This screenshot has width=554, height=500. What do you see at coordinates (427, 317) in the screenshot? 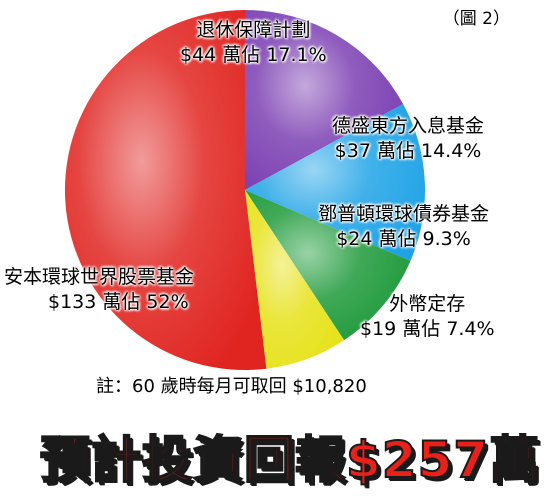
I see `slice-label-fx-deposit: 外幣定存 $19 萬佔 7.4%` at bounding box center [427, 317].